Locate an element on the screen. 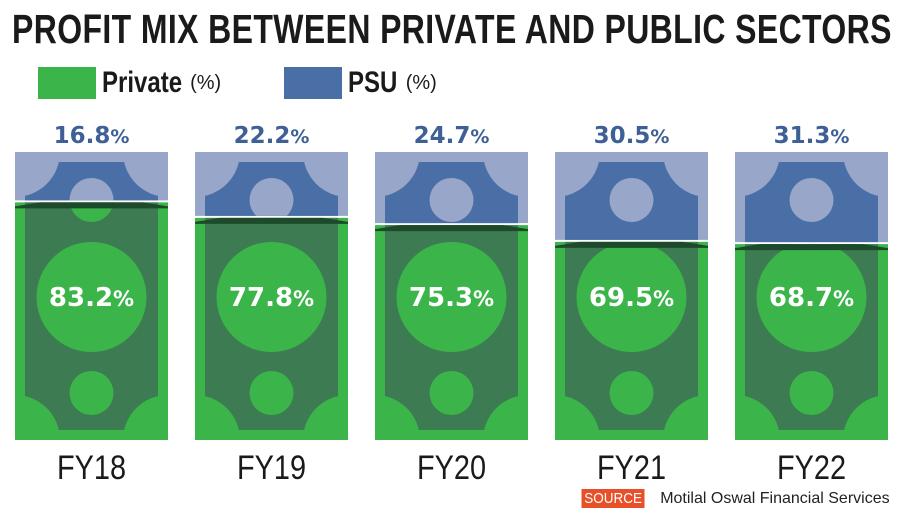  source-text: Motilal Oswal Financial Services is located at coordinates (775, 498).